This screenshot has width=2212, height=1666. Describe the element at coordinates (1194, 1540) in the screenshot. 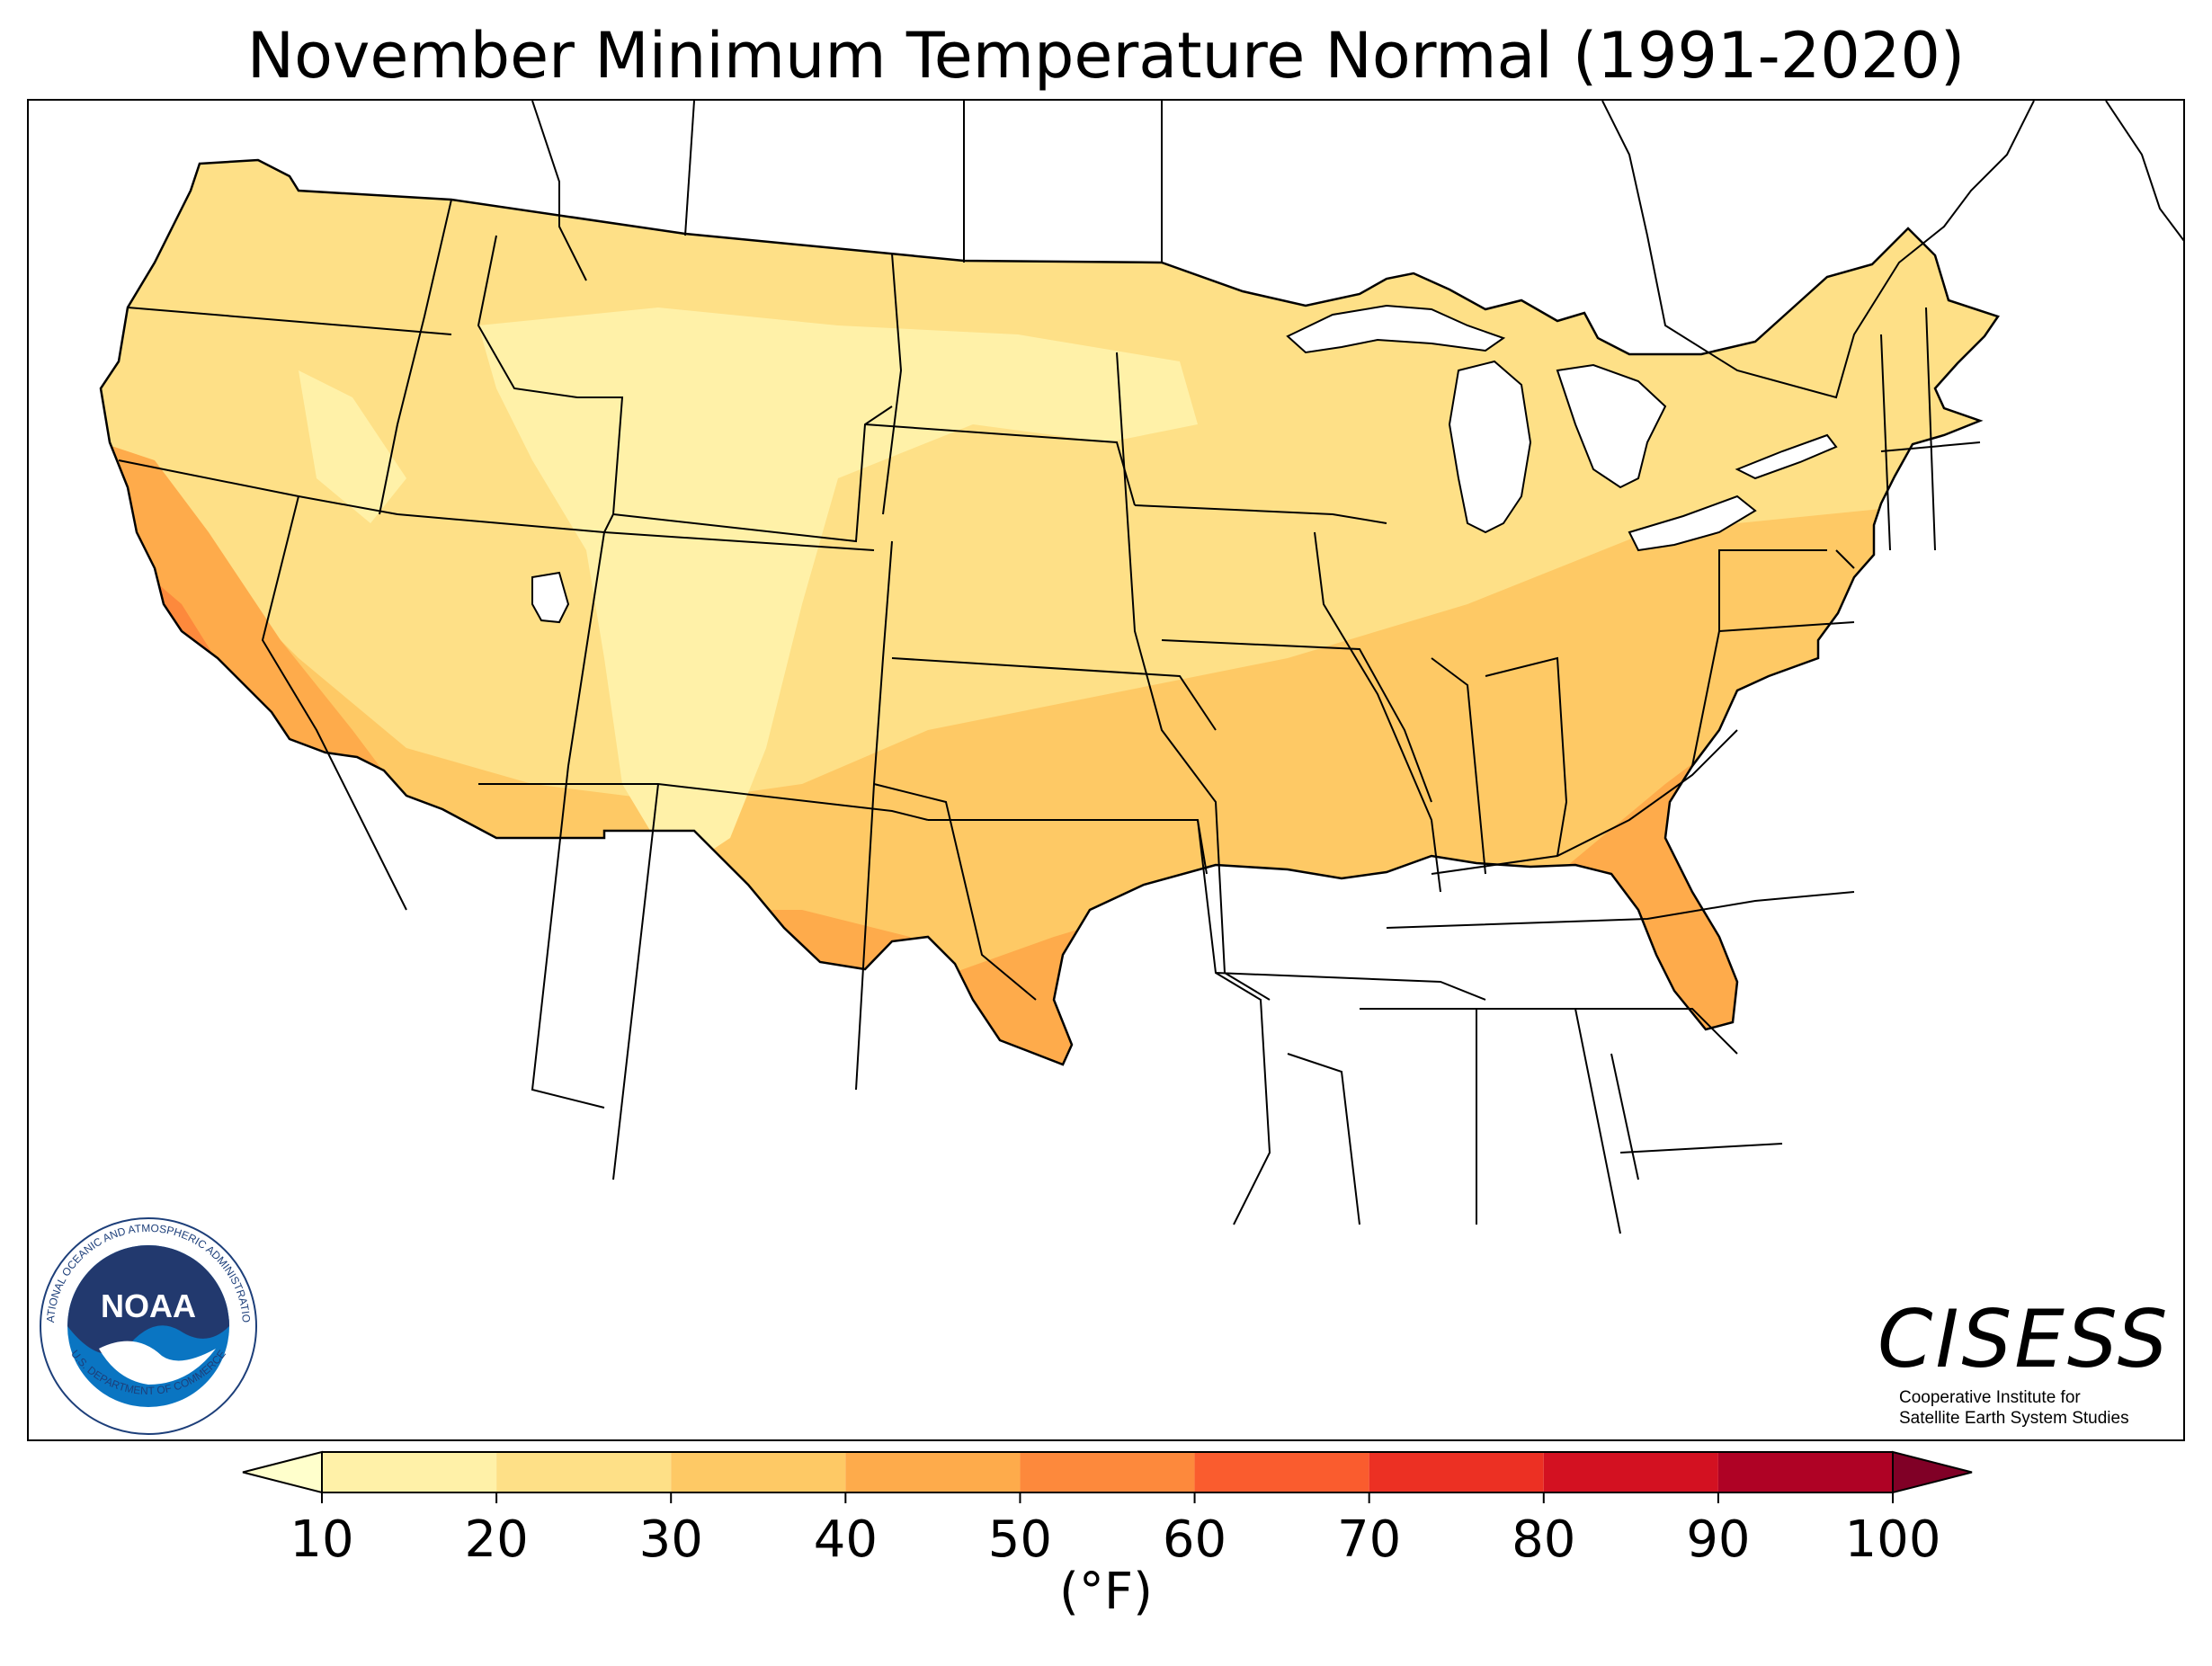

I see `colorbar-tick-label: 60` at that location.